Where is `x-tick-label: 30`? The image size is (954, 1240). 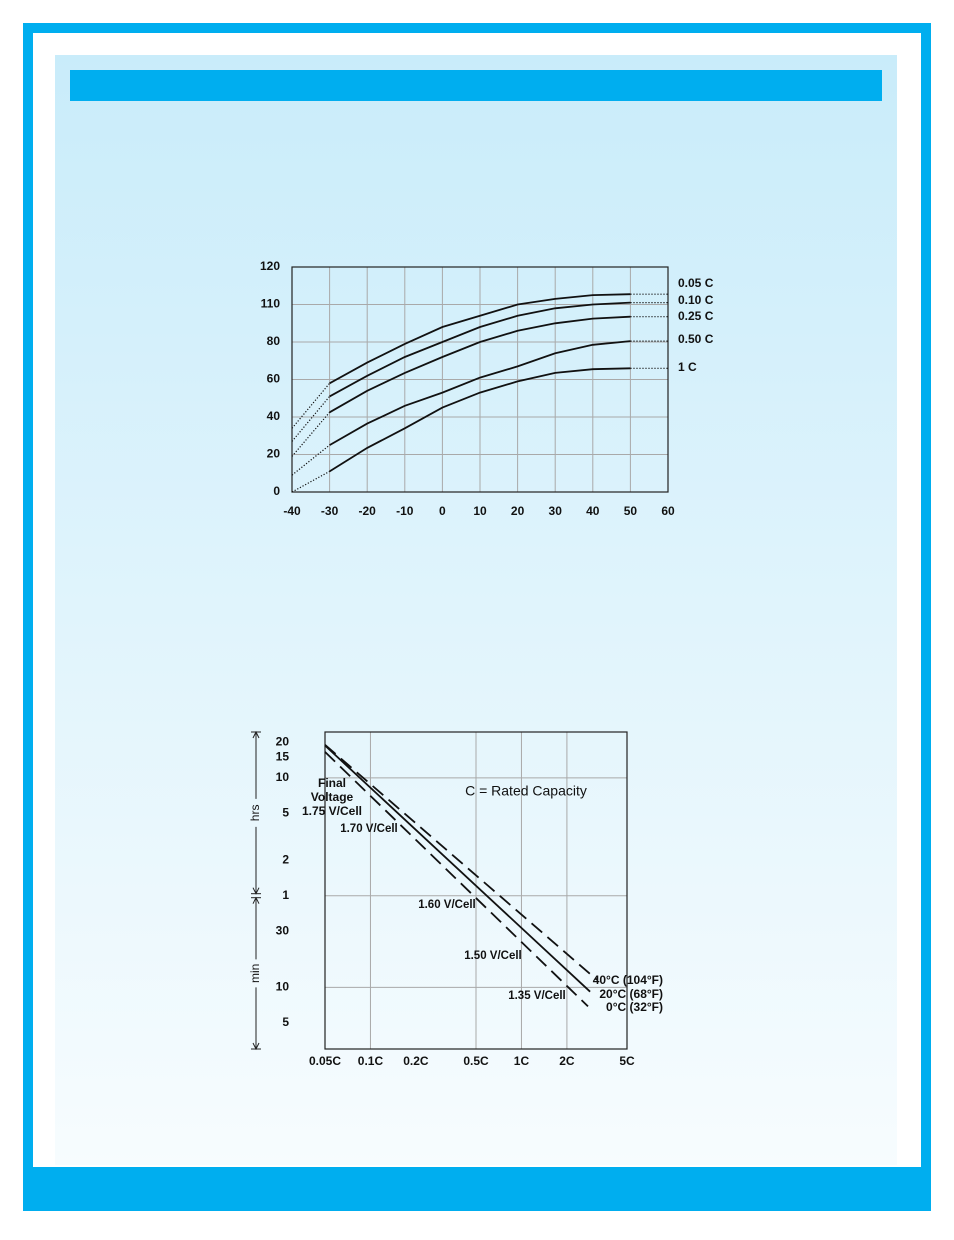
x-tick-label: 30 is located at coordinates (556, 511).